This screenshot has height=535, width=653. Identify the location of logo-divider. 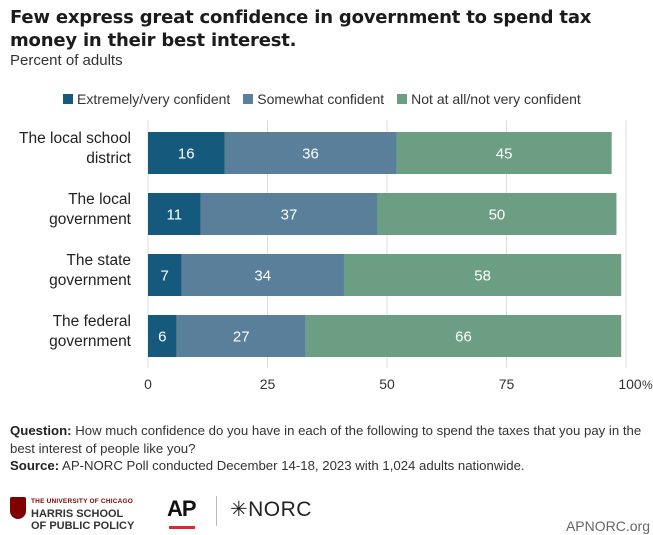
(216, 511).